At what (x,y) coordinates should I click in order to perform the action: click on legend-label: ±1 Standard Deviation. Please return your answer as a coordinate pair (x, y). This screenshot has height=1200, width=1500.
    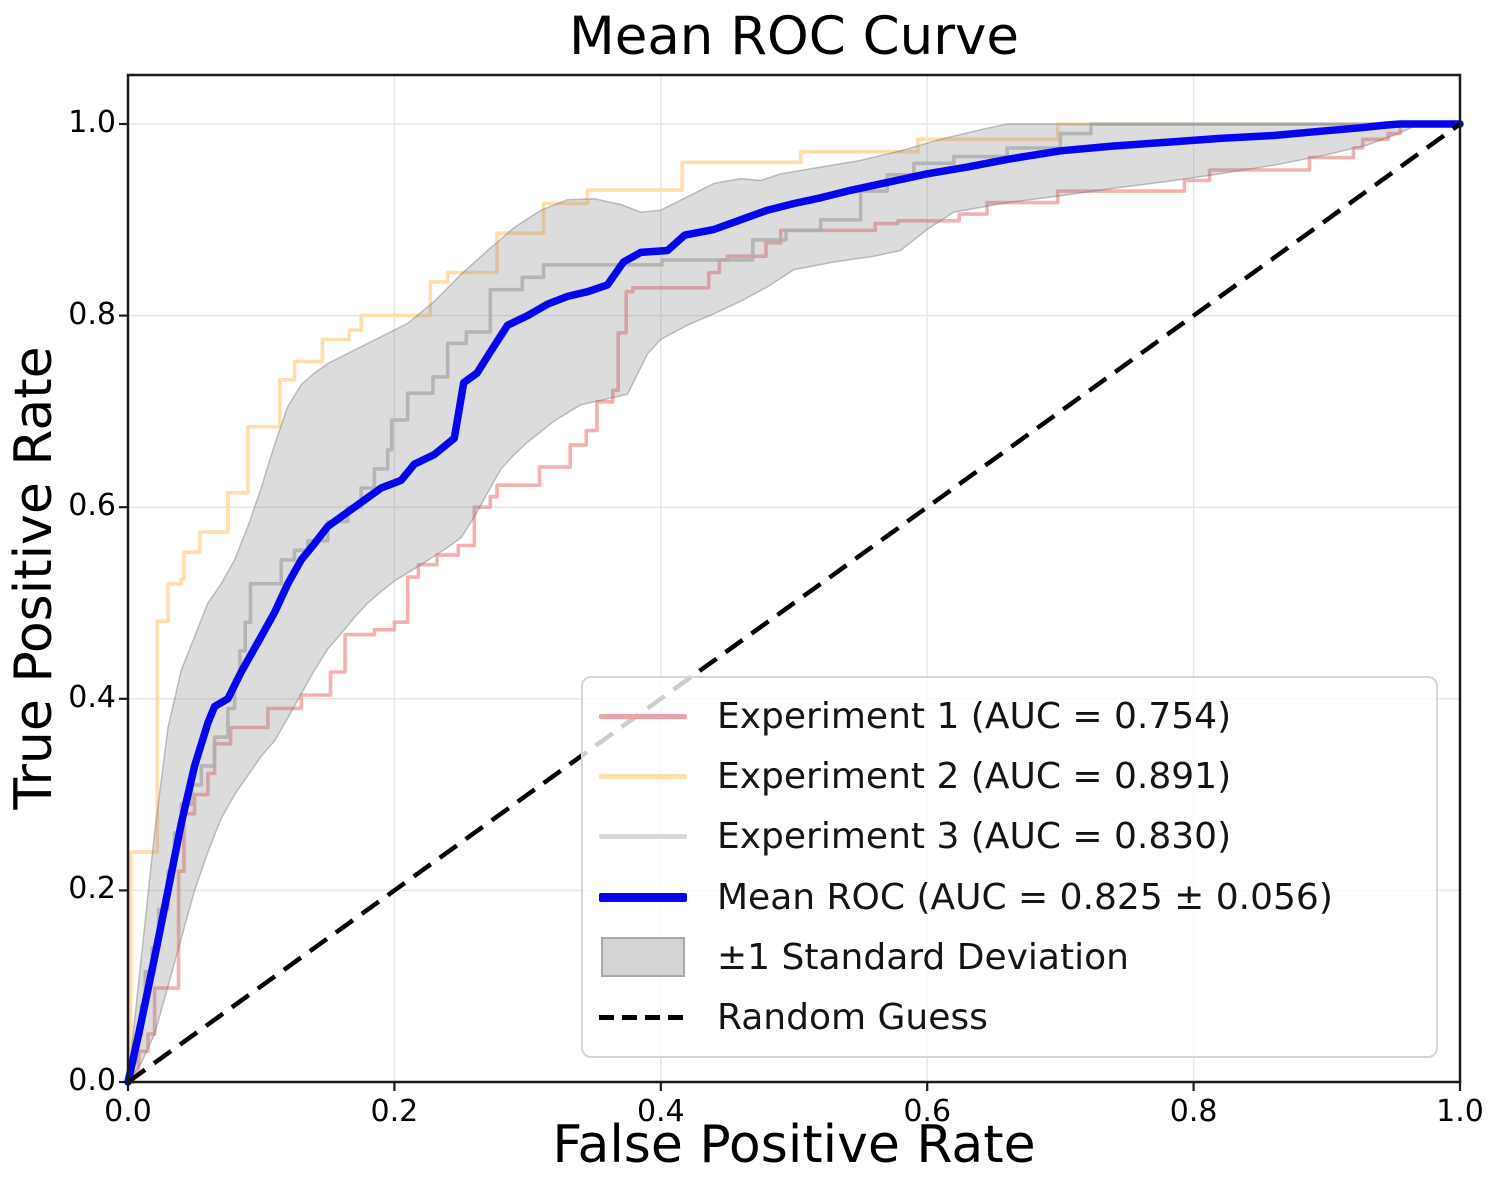
    Looking at the image, I should click on (923, 957).